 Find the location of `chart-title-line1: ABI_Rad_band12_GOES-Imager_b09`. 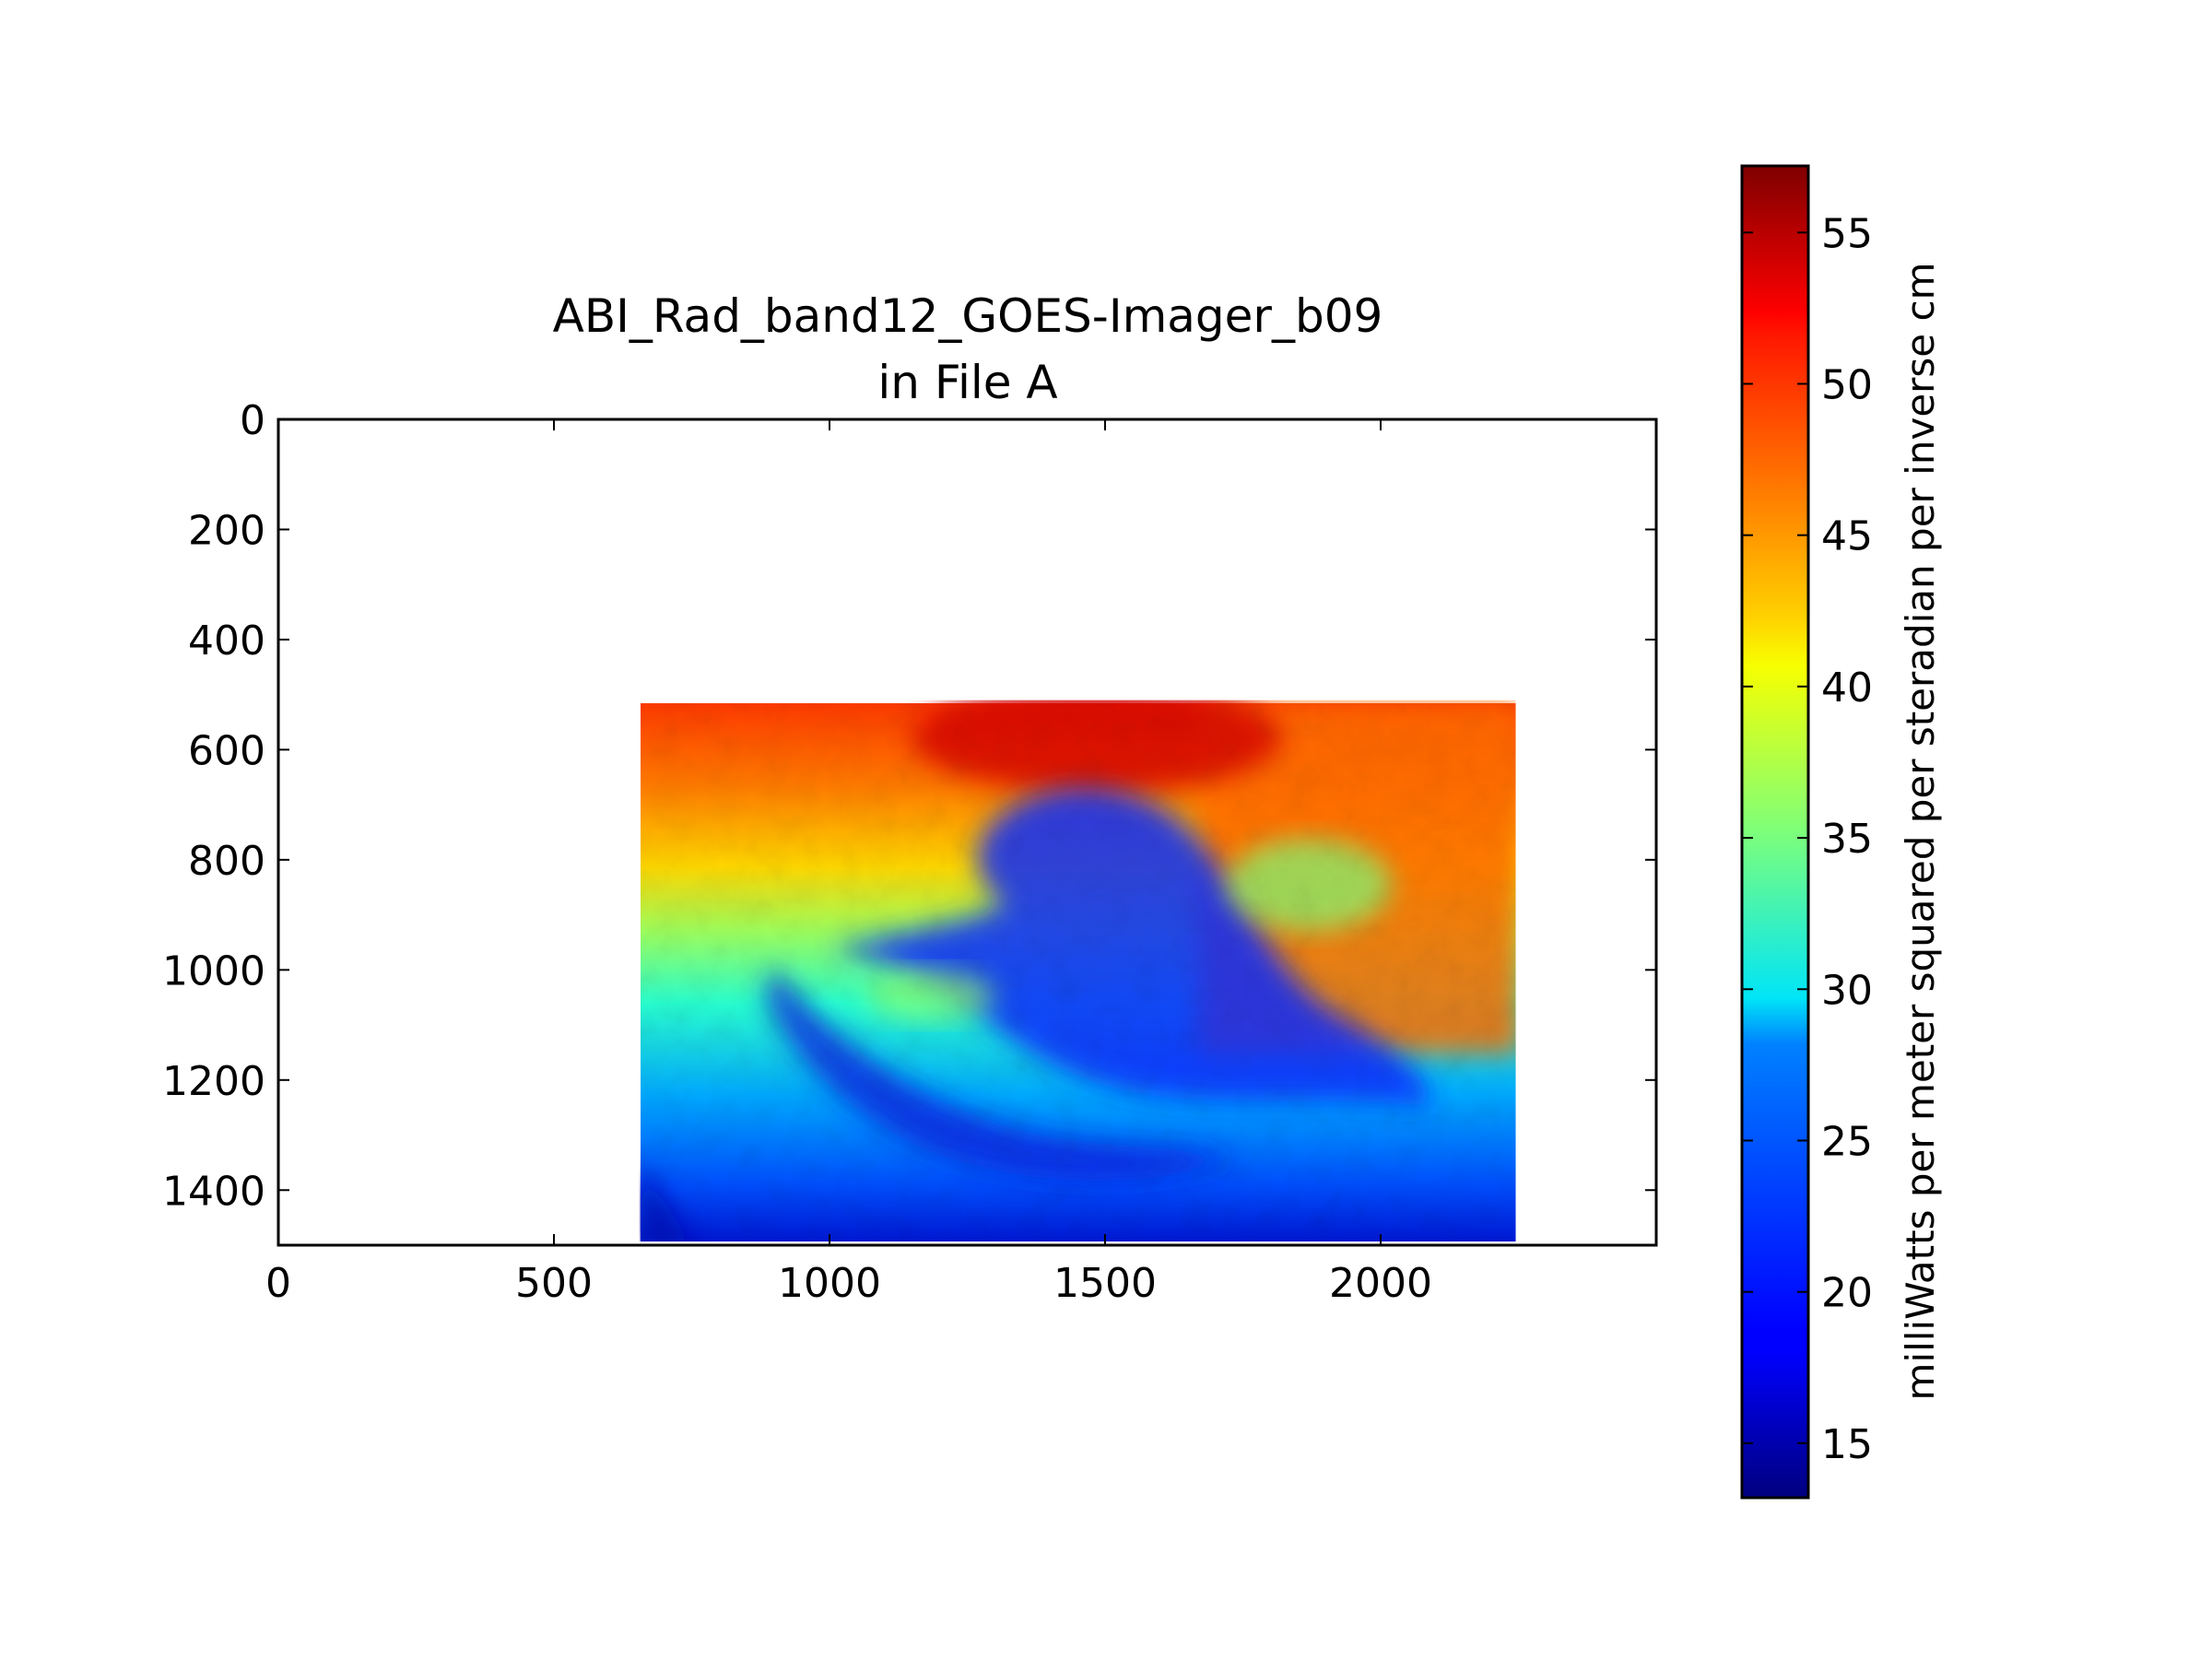

chart-title-line1: ABI_Rad_band12_GOES-Imager_b09 is located at coordinates (968, 316).